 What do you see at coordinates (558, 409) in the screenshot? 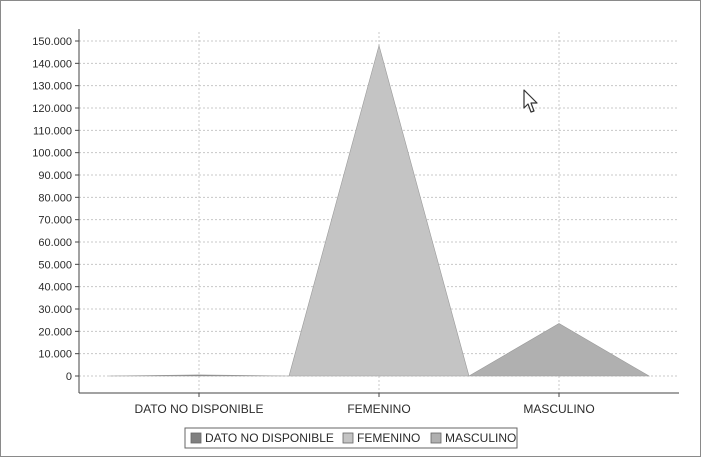
I see `x-category-label: MASCULINO` at bounding box center [558, 409].